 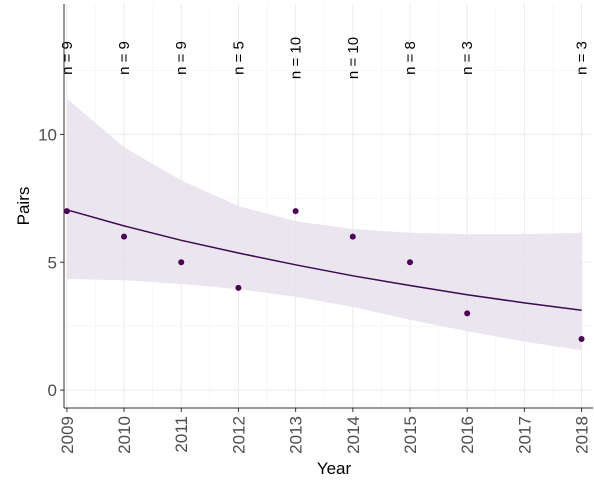 What do you see at coordinates (52, 262) in the screenshot?
I see `y-tick-label: 5` at bounding box center [52, 262].